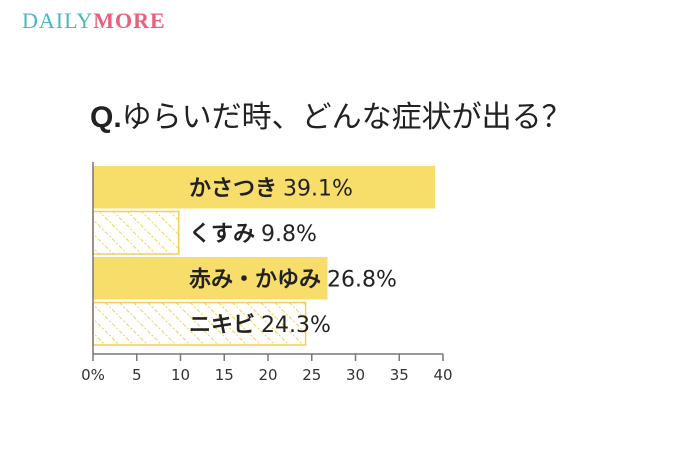 The image size is (700, 466). Describe the element at coordinates (58, 20) in the screenshot. I see `logo-daily: DAILY` at that location.